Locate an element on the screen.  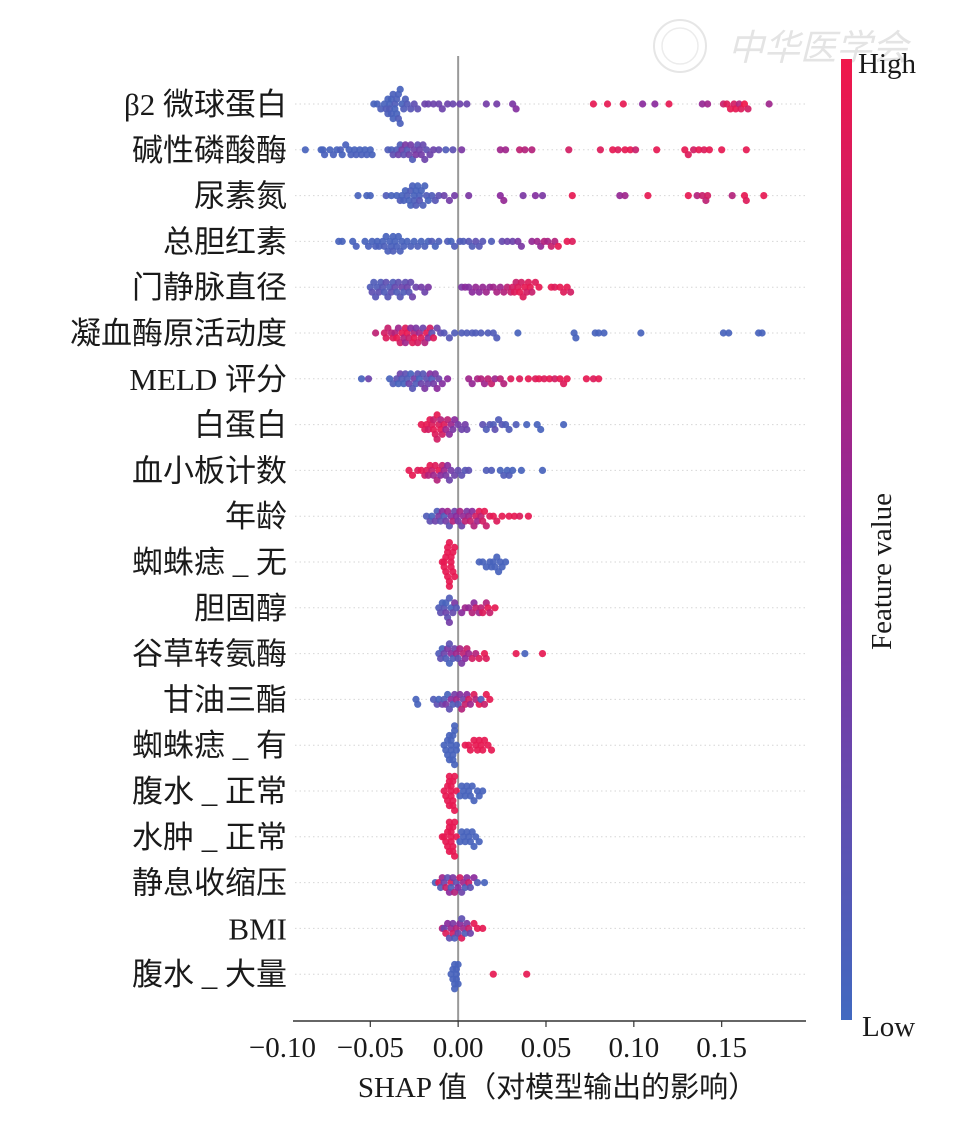
watermark: 中华医学会 is located at coordinates (782, 46).